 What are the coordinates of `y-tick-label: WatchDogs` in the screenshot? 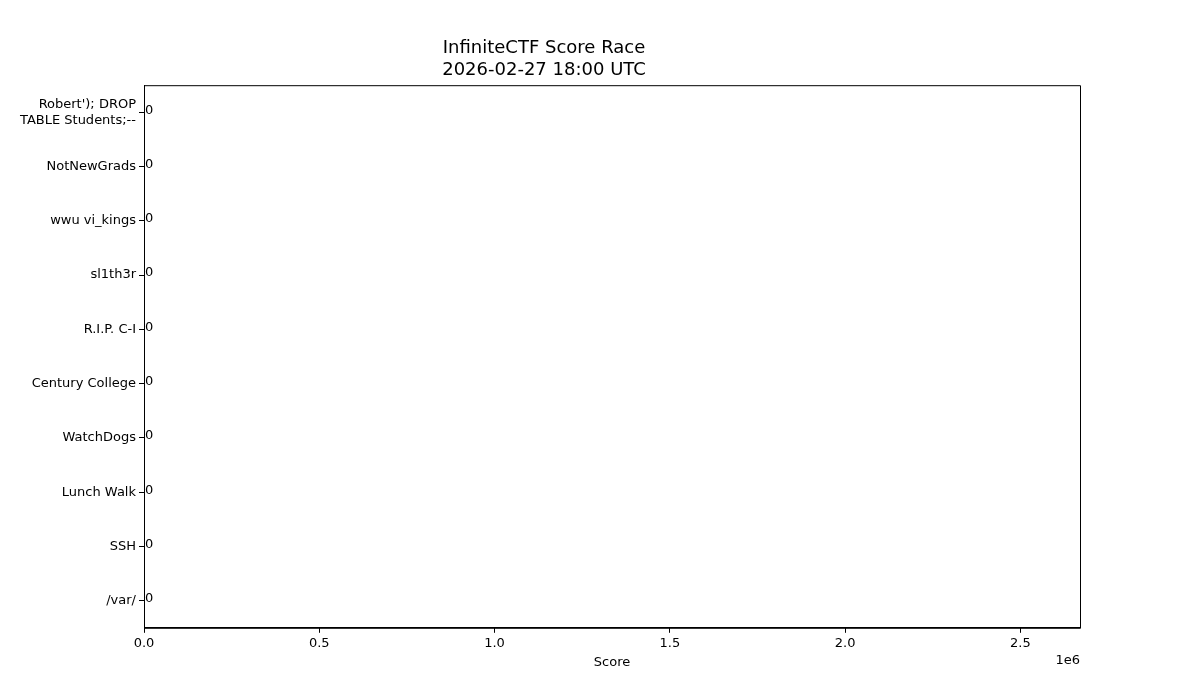 It's located at (99, 437).